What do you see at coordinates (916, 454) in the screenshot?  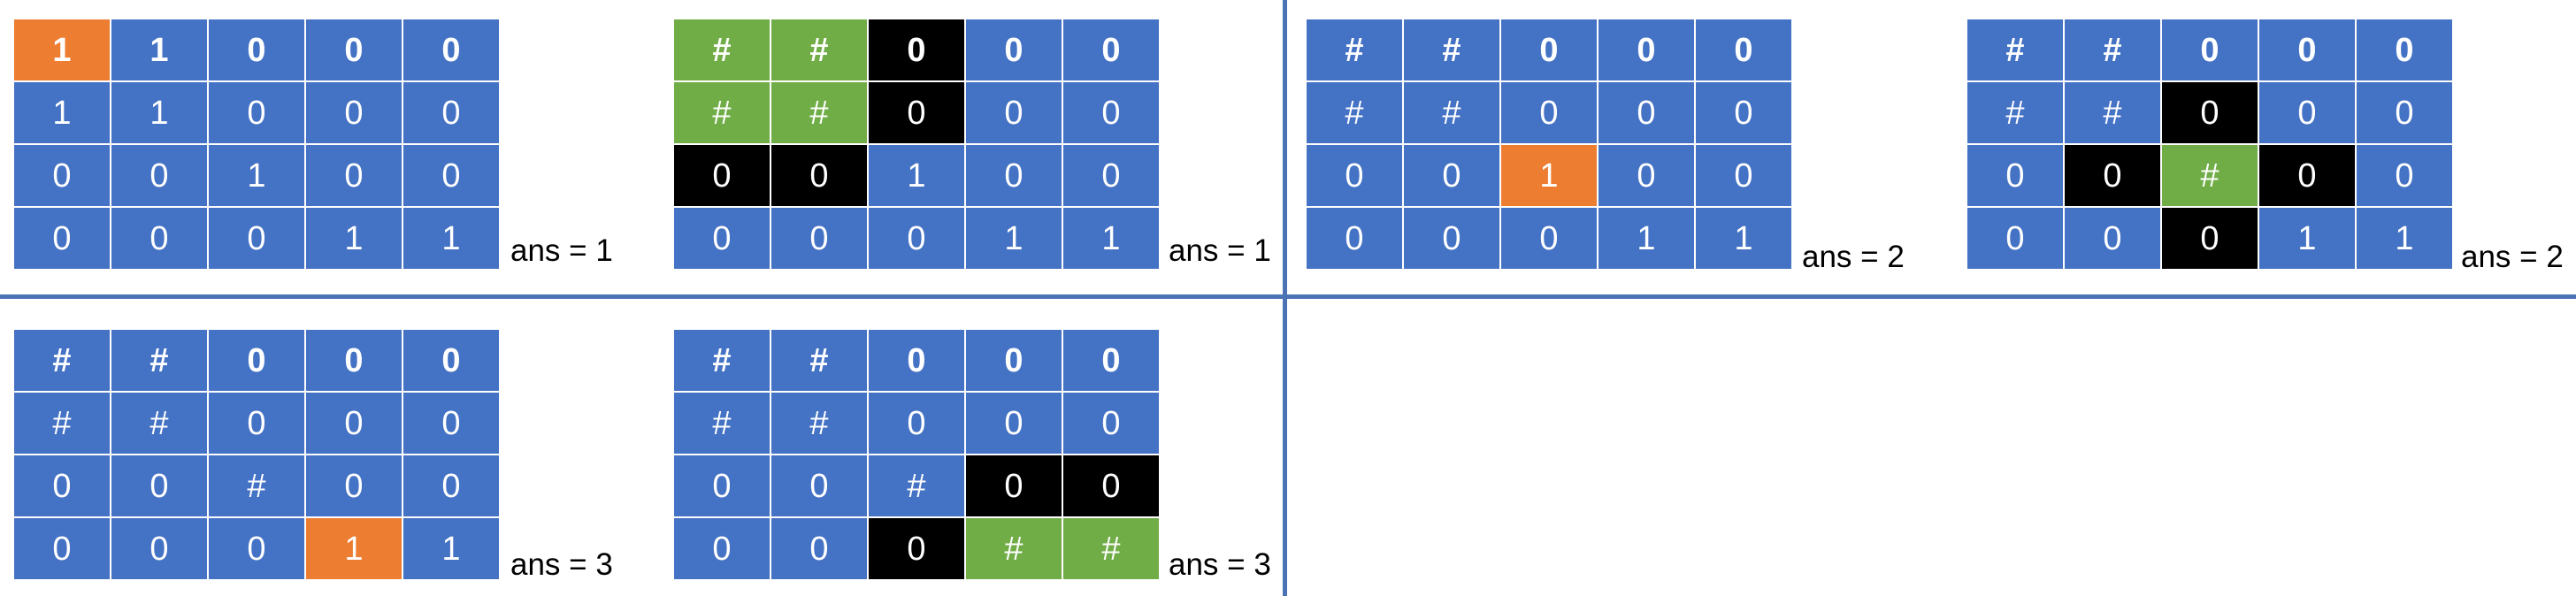 I see `matrix-grid: # #0 0 0 # #0 0 0 0 0 #0 0 0 0 0 # #` at bounding box center [916, 454].